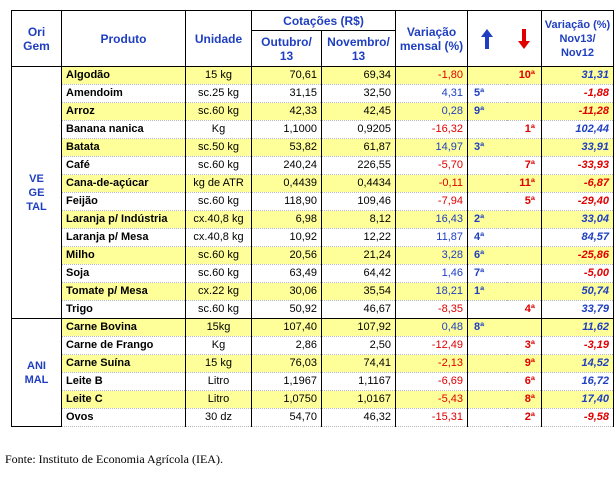 This screenshot has width=616, height=477. I want to click on table-row: Leite B Litro 1,1967 1,1167 -6,69 6ª 16,72, so click(313, 381).